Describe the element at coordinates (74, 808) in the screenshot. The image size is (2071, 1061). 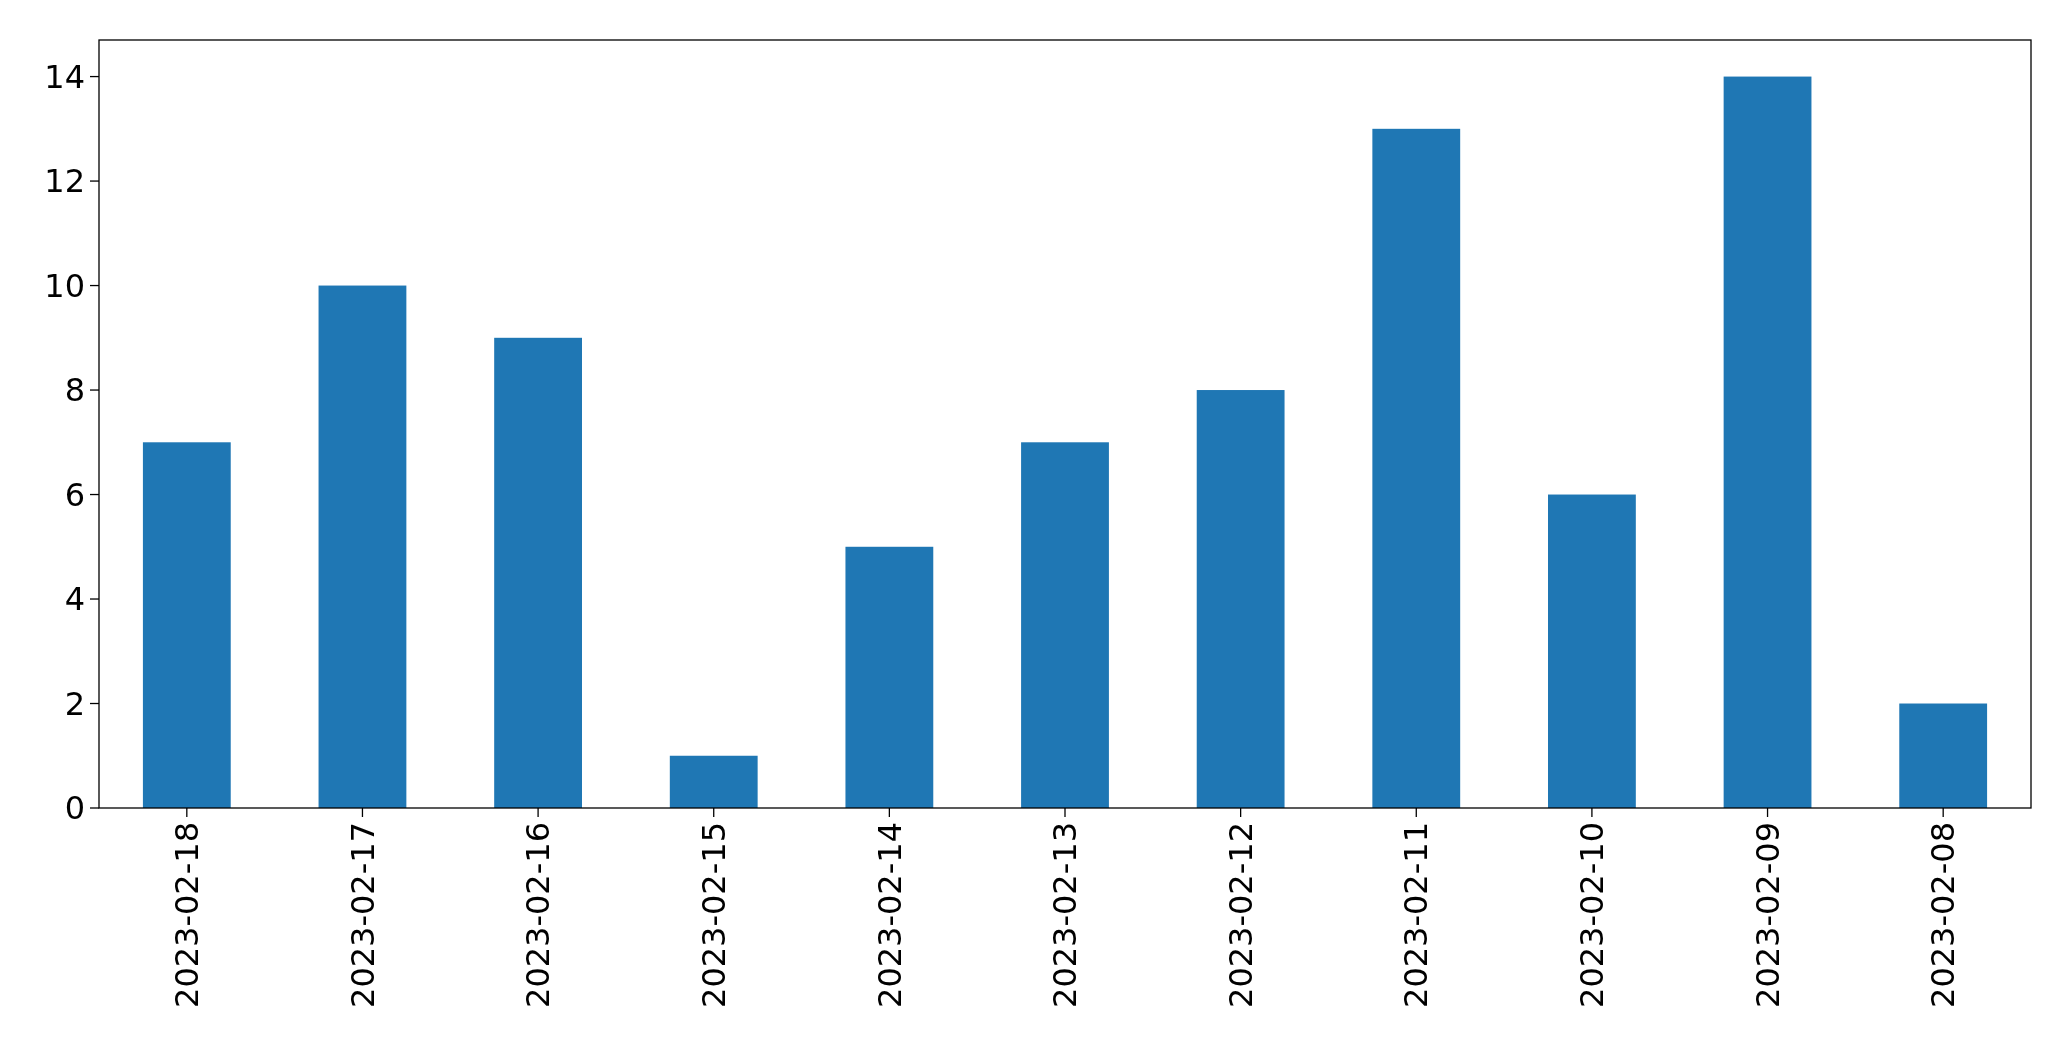
I see `y-tick-label: 0` at that location.